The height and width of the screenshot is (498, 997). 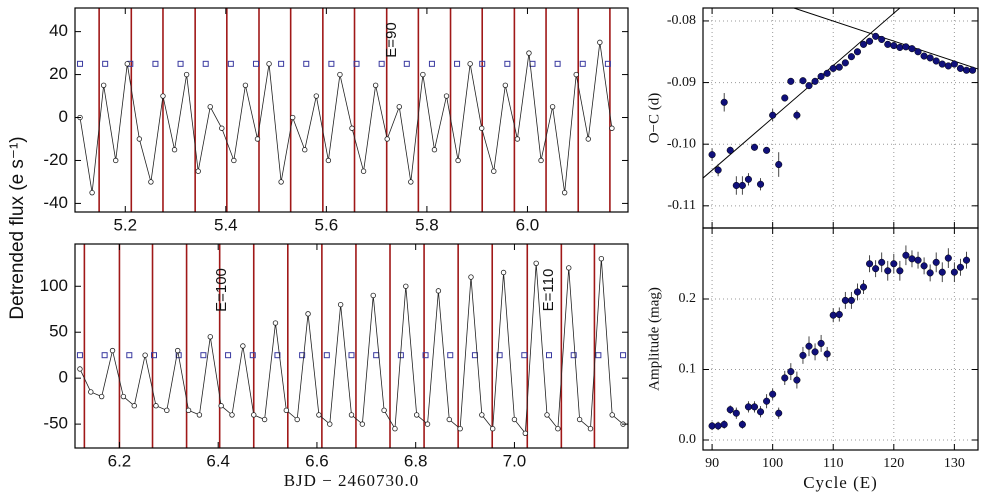 I want to click on y-tick-label: -0.11, so click(x=681, y=205).